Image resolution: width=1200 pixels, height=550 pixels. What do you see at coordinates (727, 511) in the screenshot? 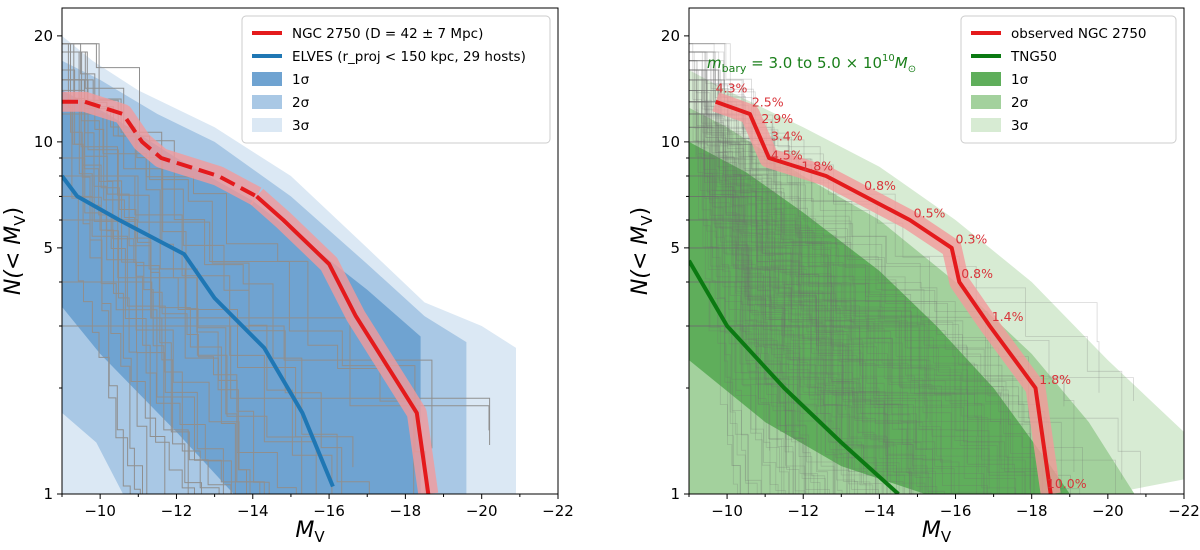
I see `x-tick-label: −10` at bounding box center [727, 511].